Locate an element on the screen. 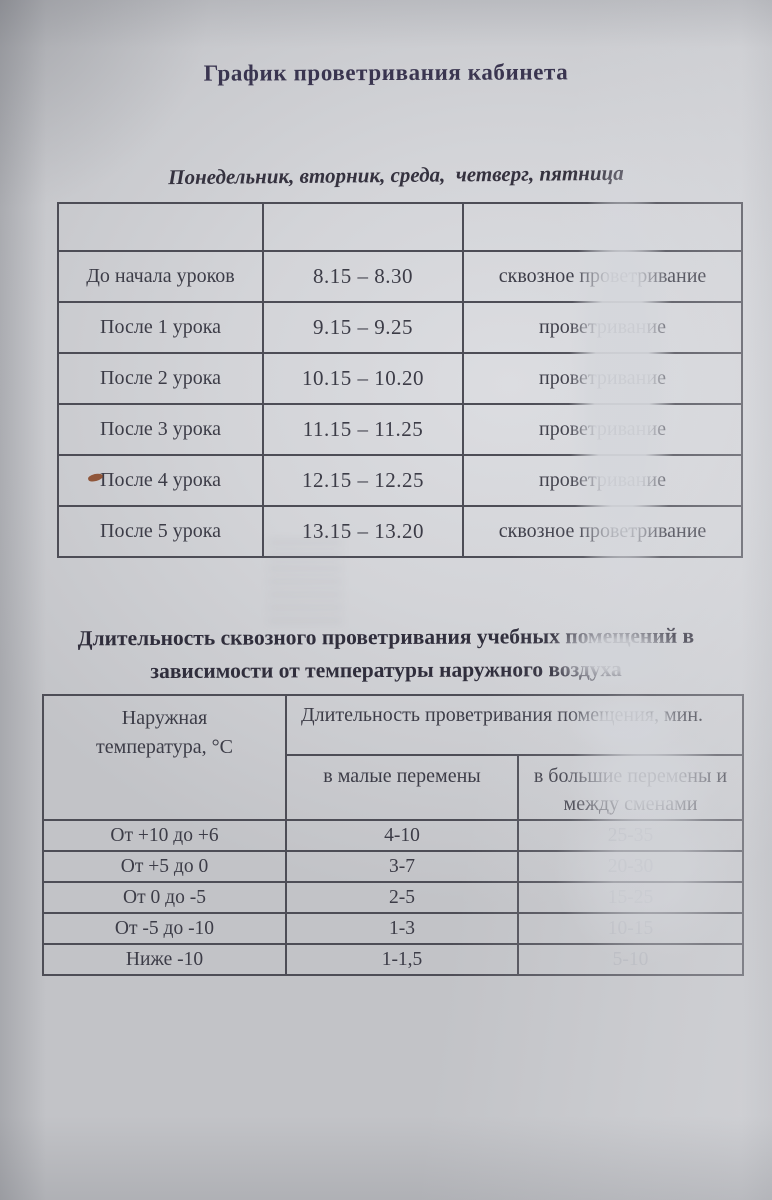 Image resolution: width=772 pixels, height=1200 pixels. small-break-cell: 1-3 is located at coordinates (402, 928).